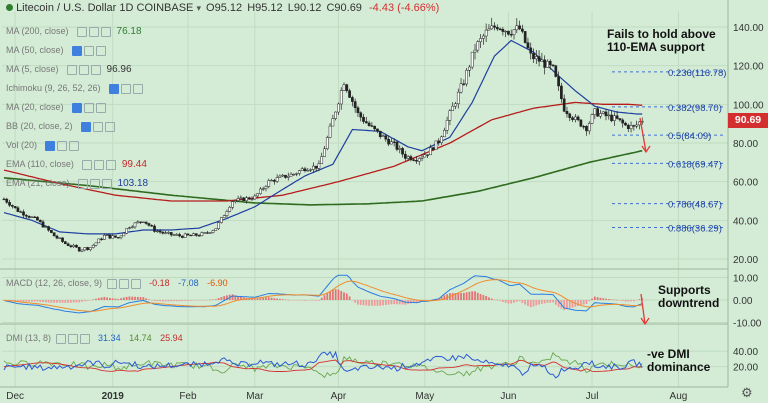  What do you see at coordinates (323, 294) in the screenshot?
I see `macd-pane` at bounding box center [323, 294].